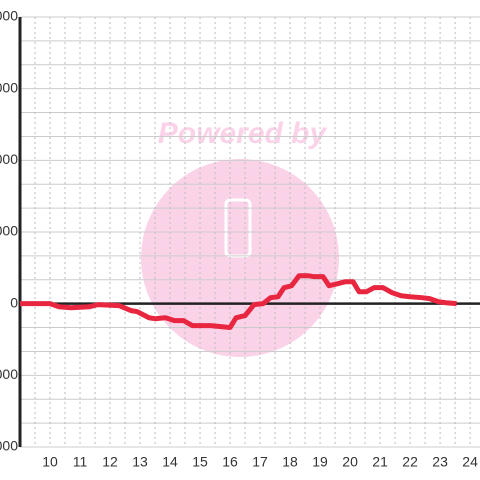  Describe the element at coordinates (243, 133) in the screenshot. I see `watermark-text: Powered by` at that location.